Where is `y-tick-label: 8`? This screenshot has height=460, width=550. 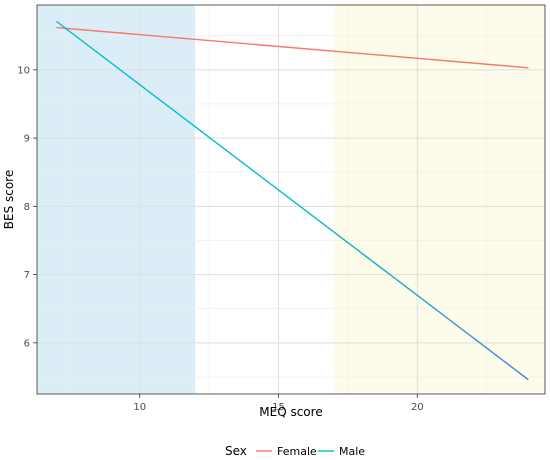
y-tick-label: 8 is located at coordinates (27, 207).